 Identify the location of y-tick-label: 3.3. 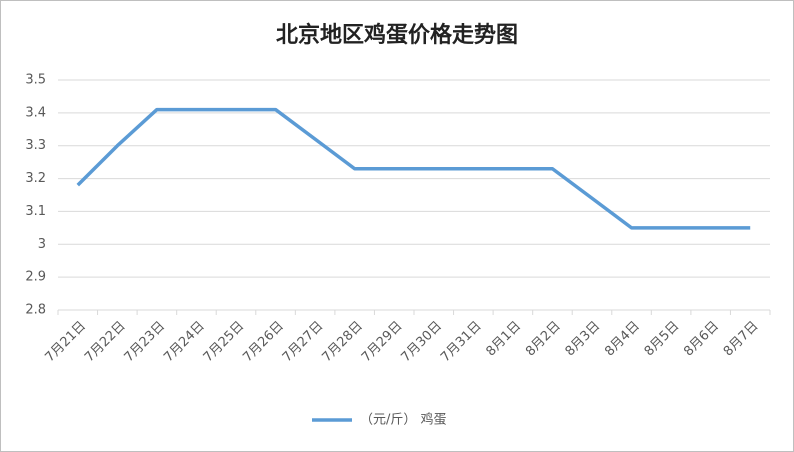
(35, 145).